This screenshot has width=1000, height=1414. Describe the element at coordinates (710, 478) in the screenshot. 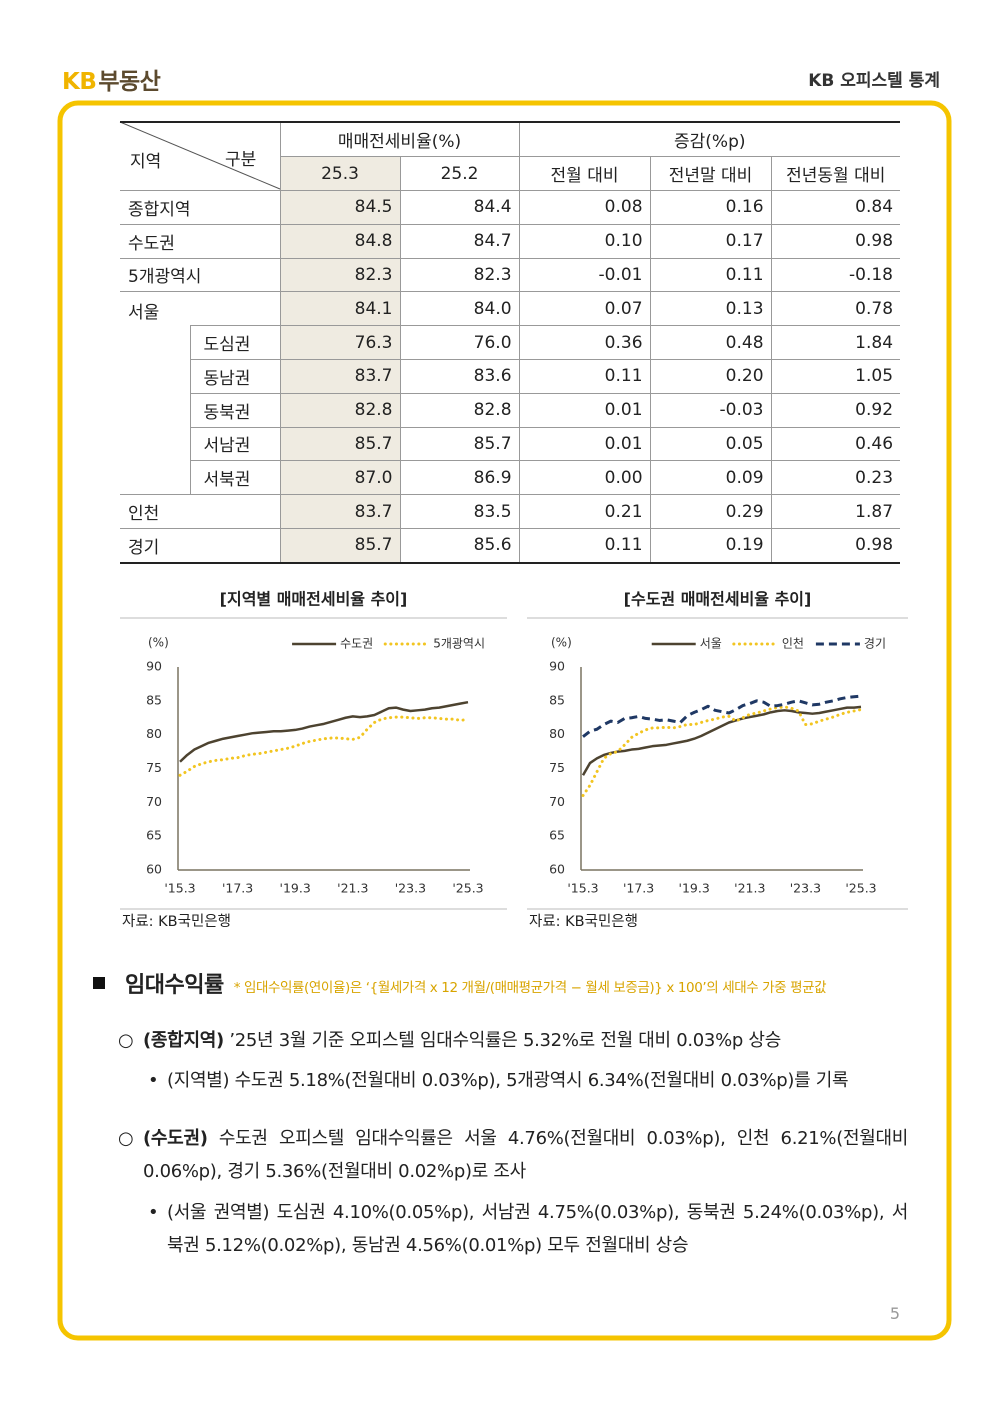

I see `value-cell: 0.09` at that location.